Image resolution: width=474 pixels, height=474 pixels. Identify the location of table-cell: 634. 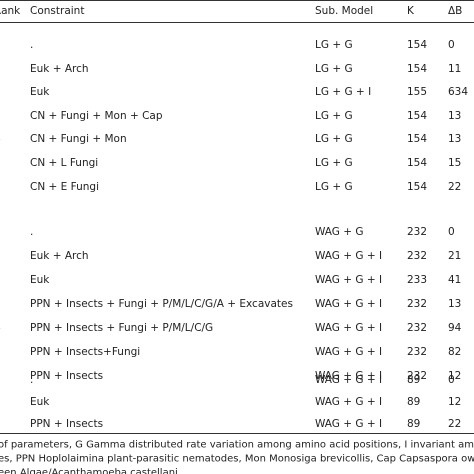
(458, 92).